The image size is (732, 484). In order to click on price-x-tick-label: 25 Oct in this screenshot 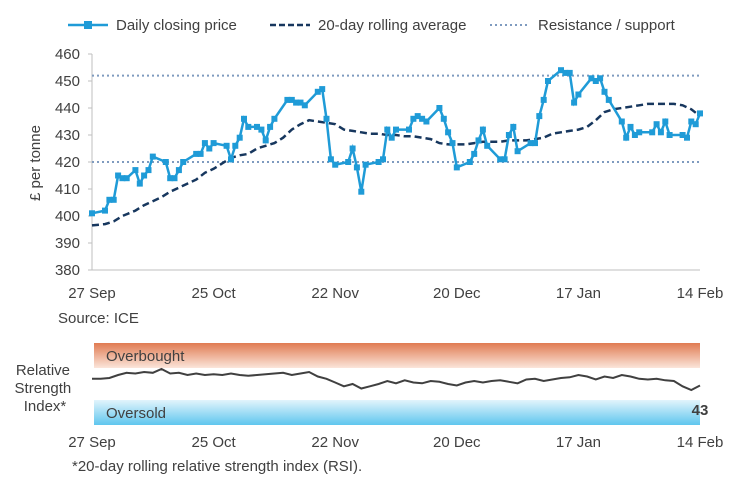, I will do `click(214, 293)`.